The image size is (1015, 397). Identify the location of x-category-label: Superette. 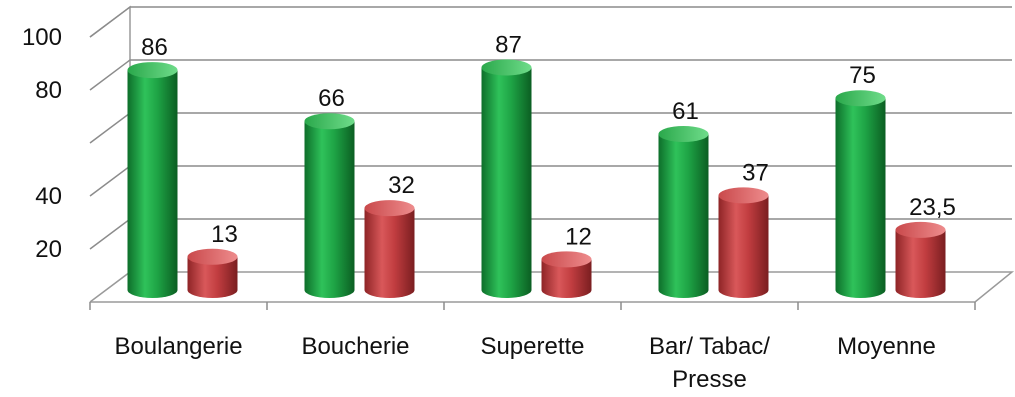
(532, 346).